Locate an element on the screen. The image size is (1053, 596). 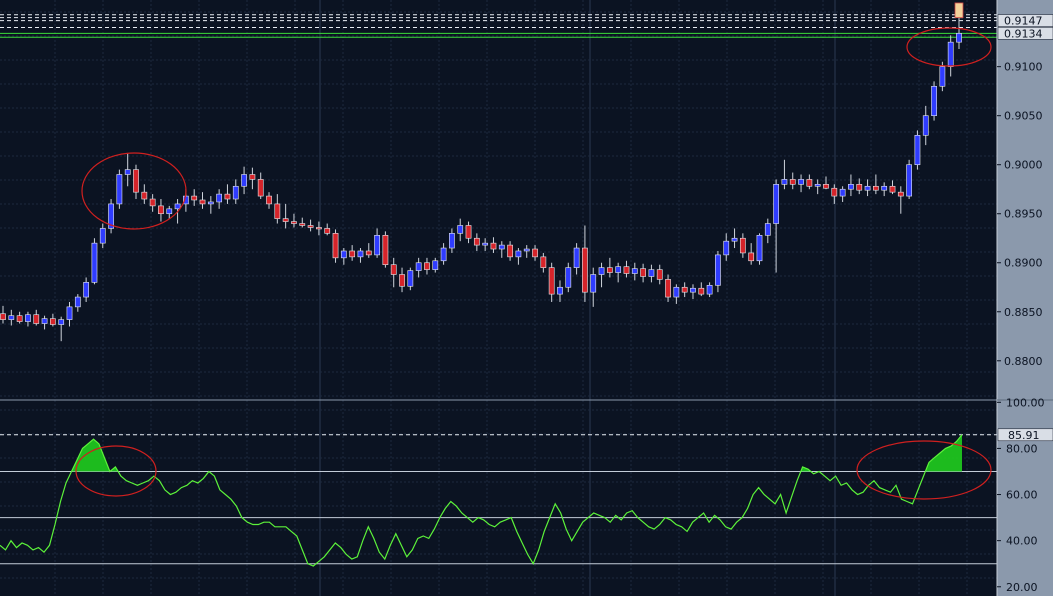
oscillator-current-tag is located at coordinates (1025, 435).